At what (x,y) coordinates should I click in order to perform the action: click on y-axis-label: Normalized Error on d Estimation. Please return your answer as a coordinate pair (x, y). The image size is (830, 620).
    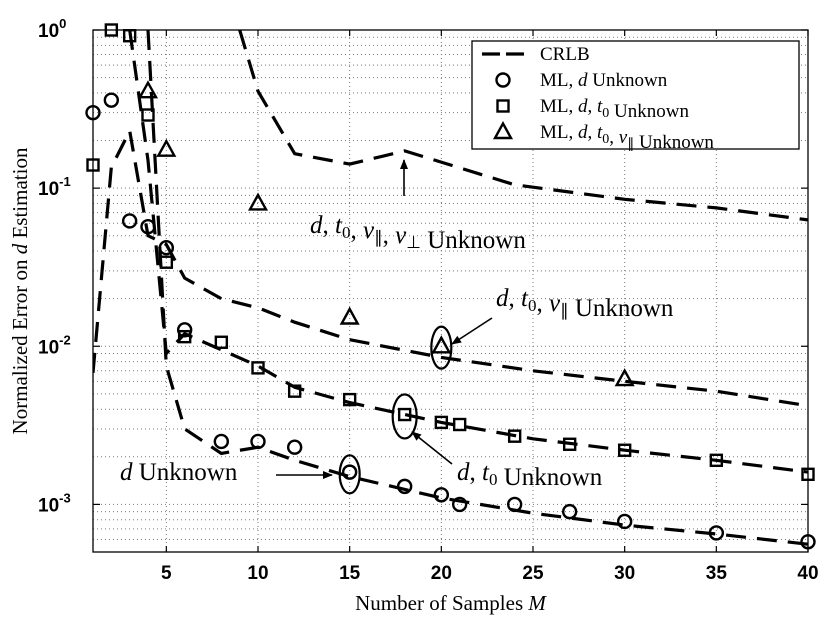
    Looking at the image, I should click on (20, 290).